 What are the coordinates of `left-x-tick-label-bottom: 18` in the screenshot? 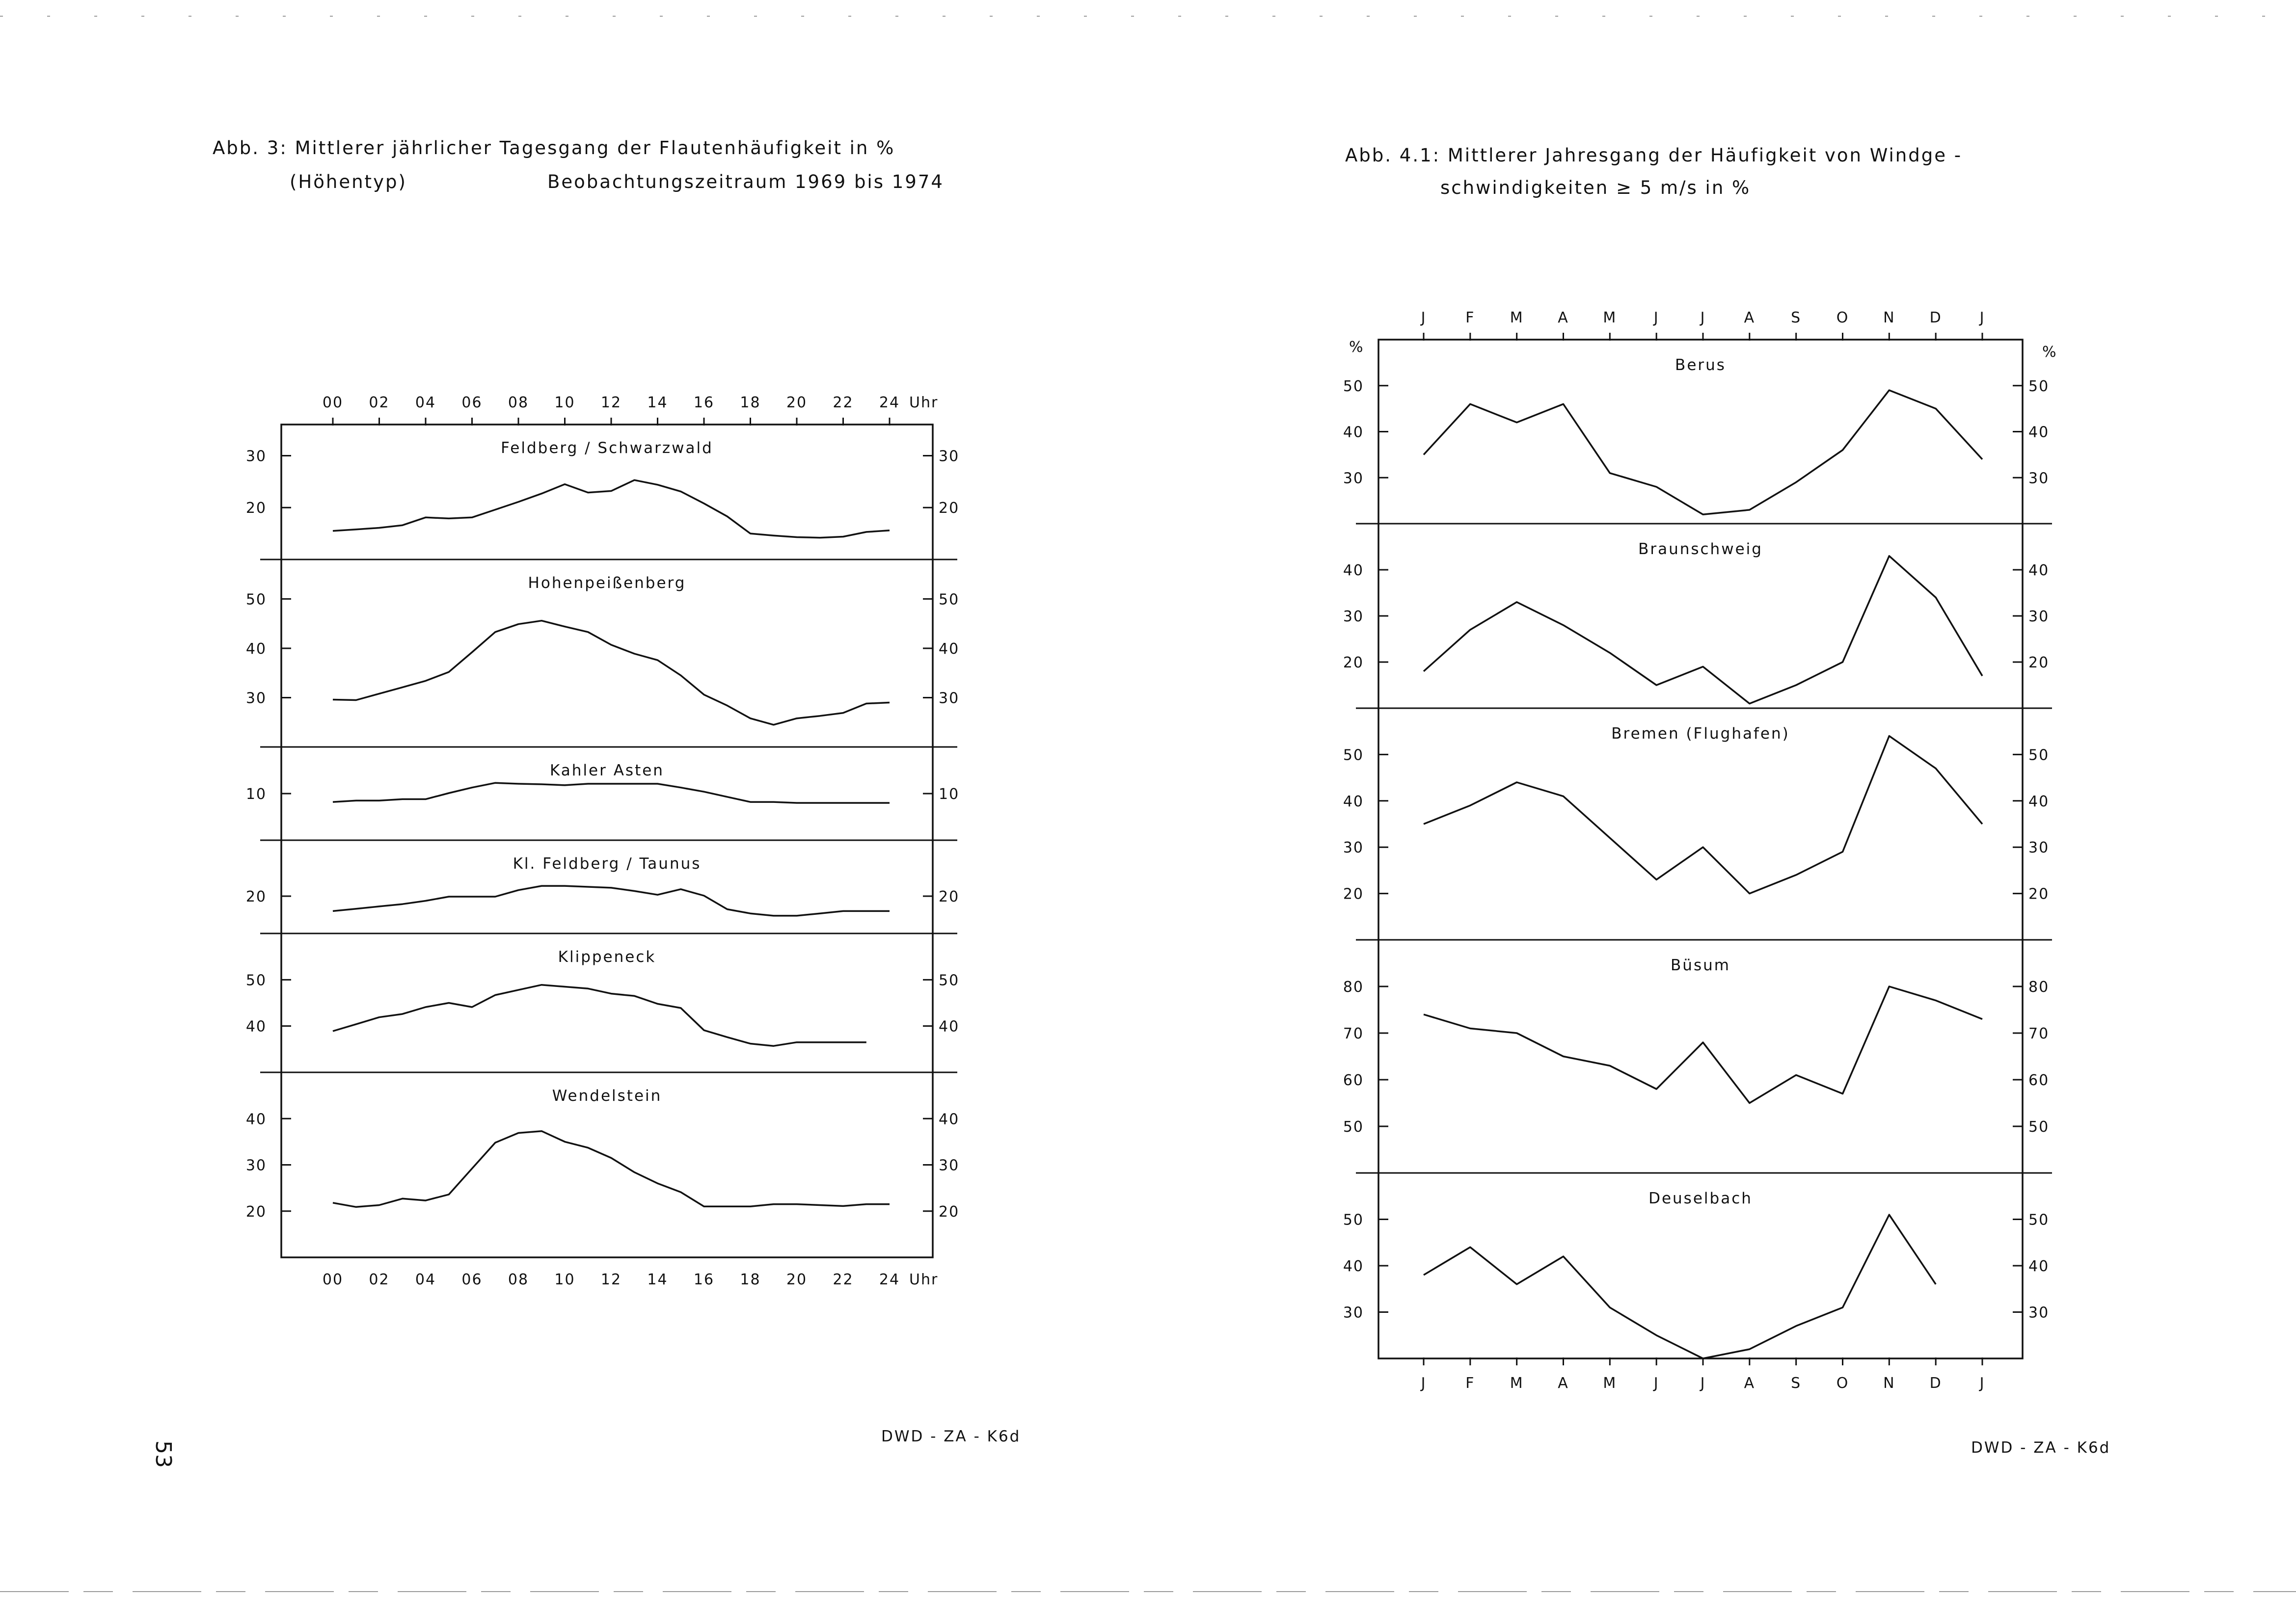 It's located at (750, 1279).